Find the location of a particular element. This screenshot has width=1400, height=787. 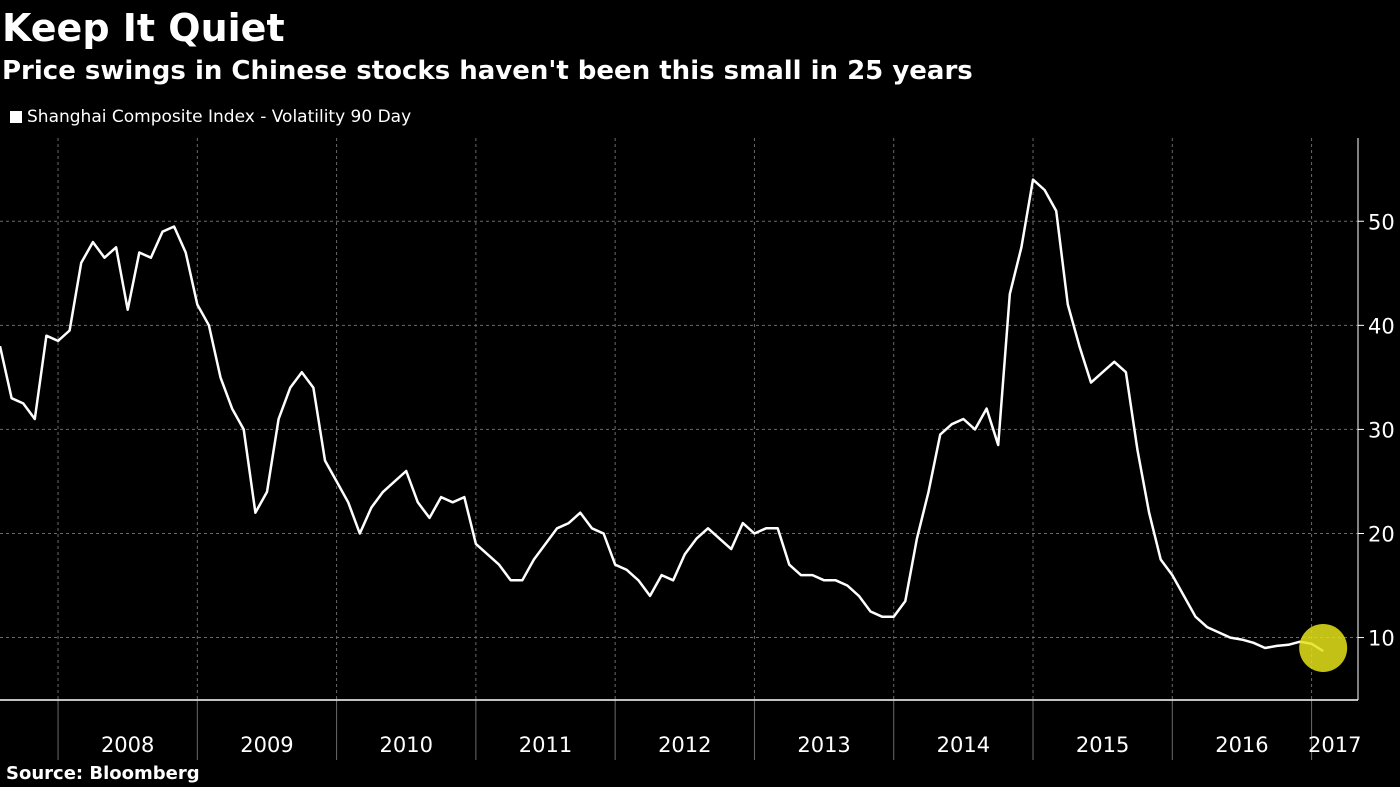

highlight-marker is located at coordinates (1323, 647).